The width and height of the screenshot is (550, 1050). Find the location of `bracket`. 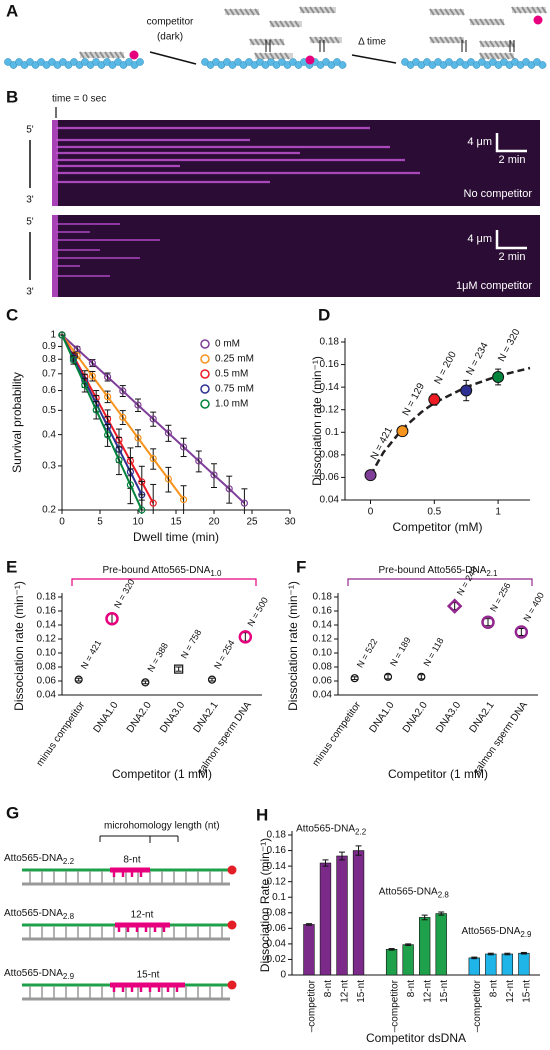

bracket is located at coordinates (440, 582).